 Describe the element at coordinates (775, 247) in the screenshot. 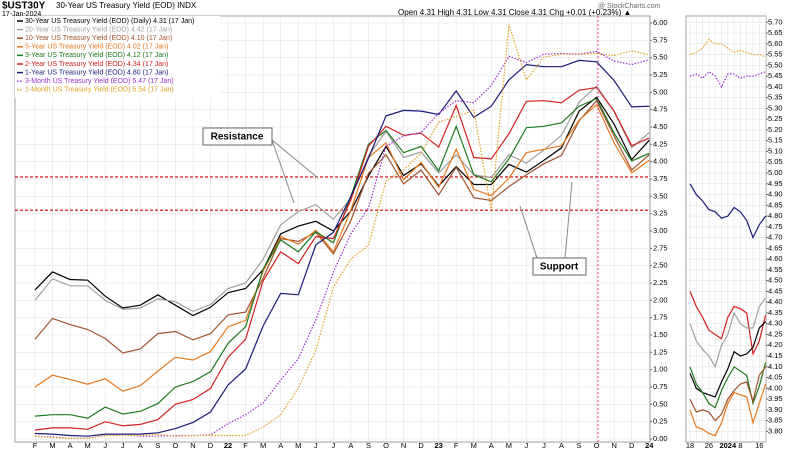

I see `y-tick-label: 4.65` at that location.